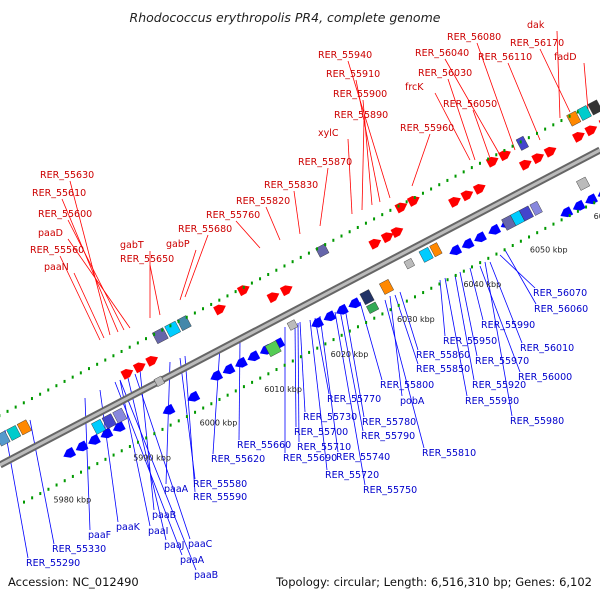 The image size is (600, 600). What do you see at coordinates (220, 497) in the screenshot?
I see `gene-label: RER_55590` at bounding box center [220, 497].